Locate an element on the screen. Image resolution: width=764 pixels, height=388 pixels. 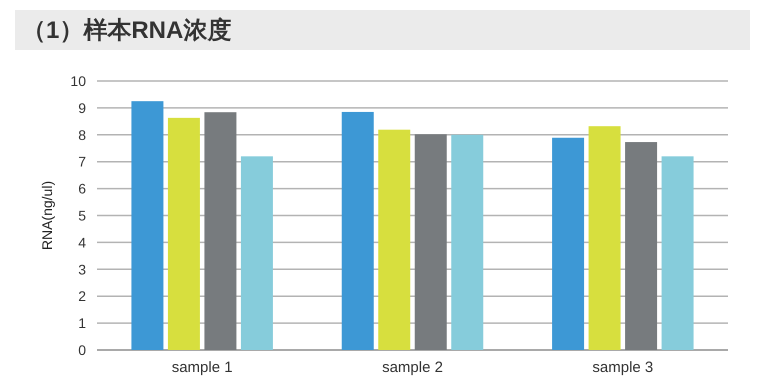
y-tick-label: 2 is located at coordinates (82, 296).